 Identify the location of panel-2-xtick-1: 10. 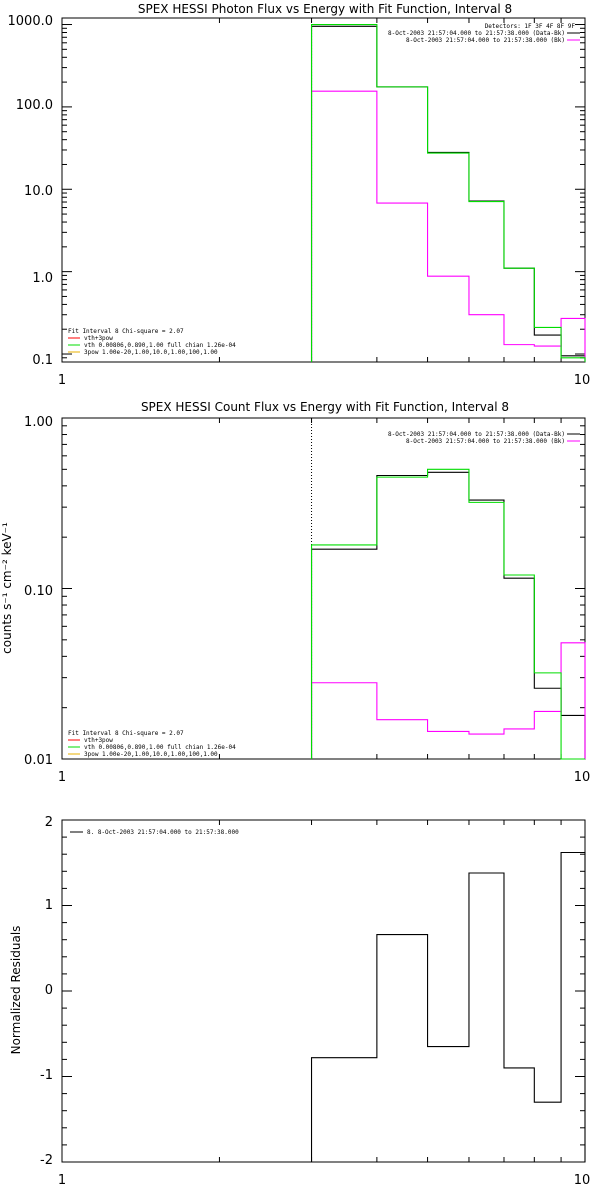
(582, 777).